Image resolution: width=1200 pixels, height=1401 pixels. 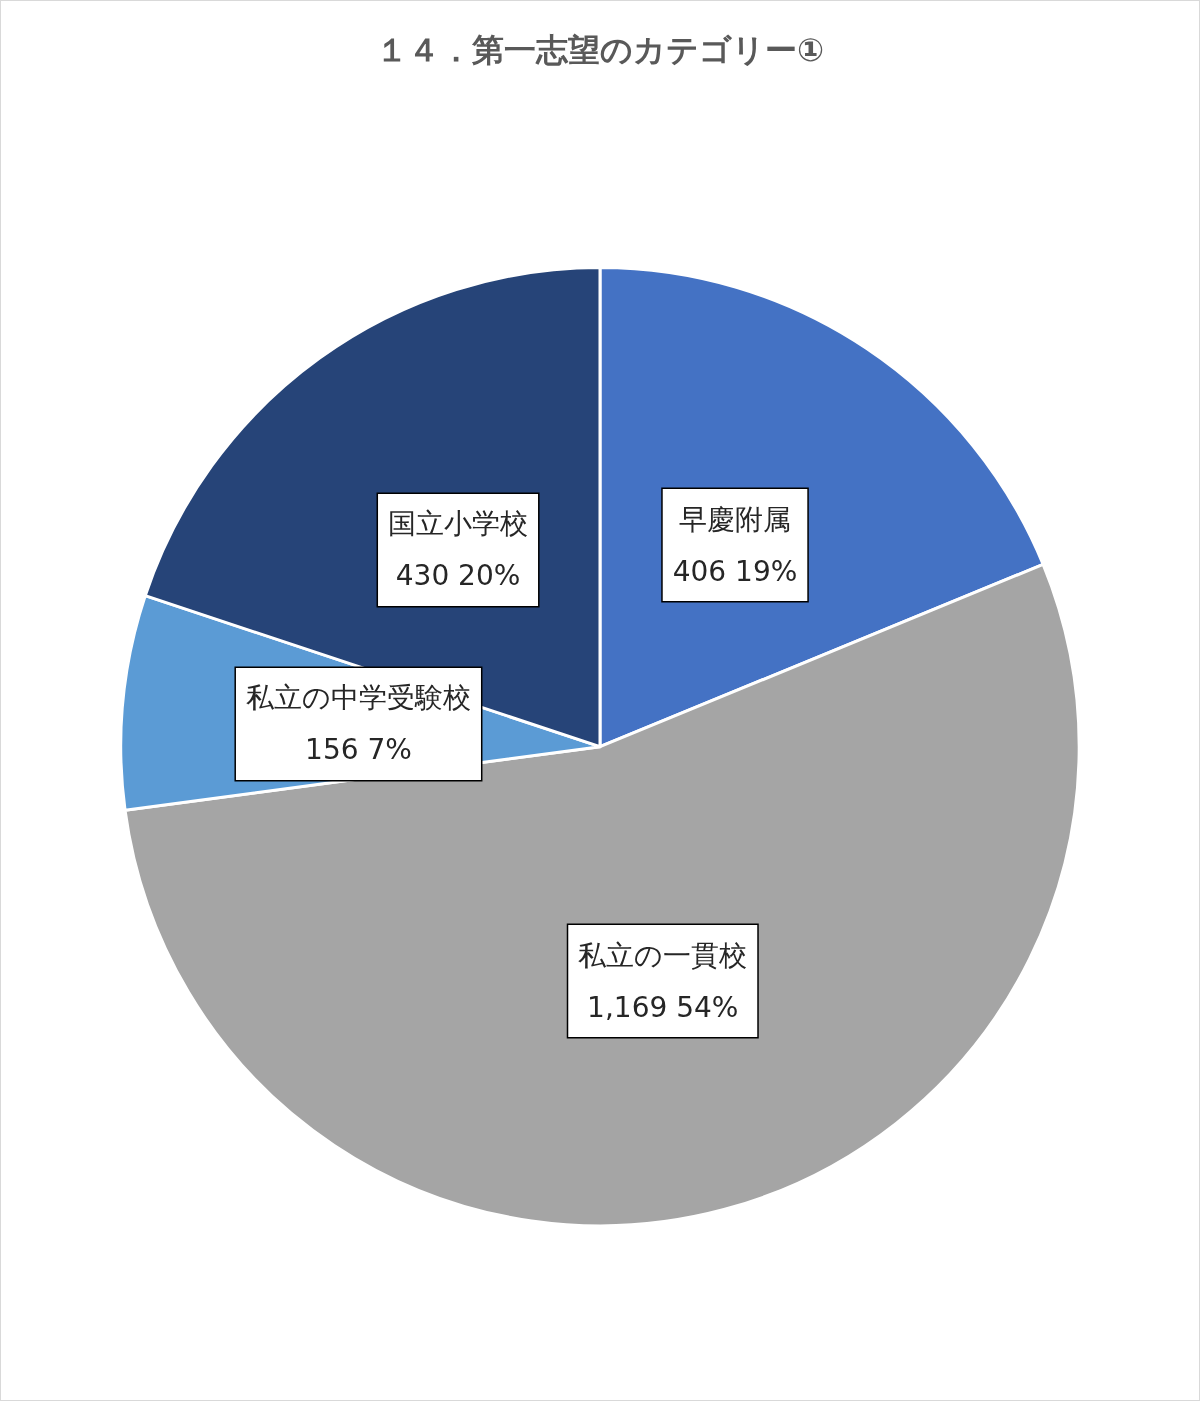 I want to click on slice-label: 私立の一貫校, so click(x=663, y=955).